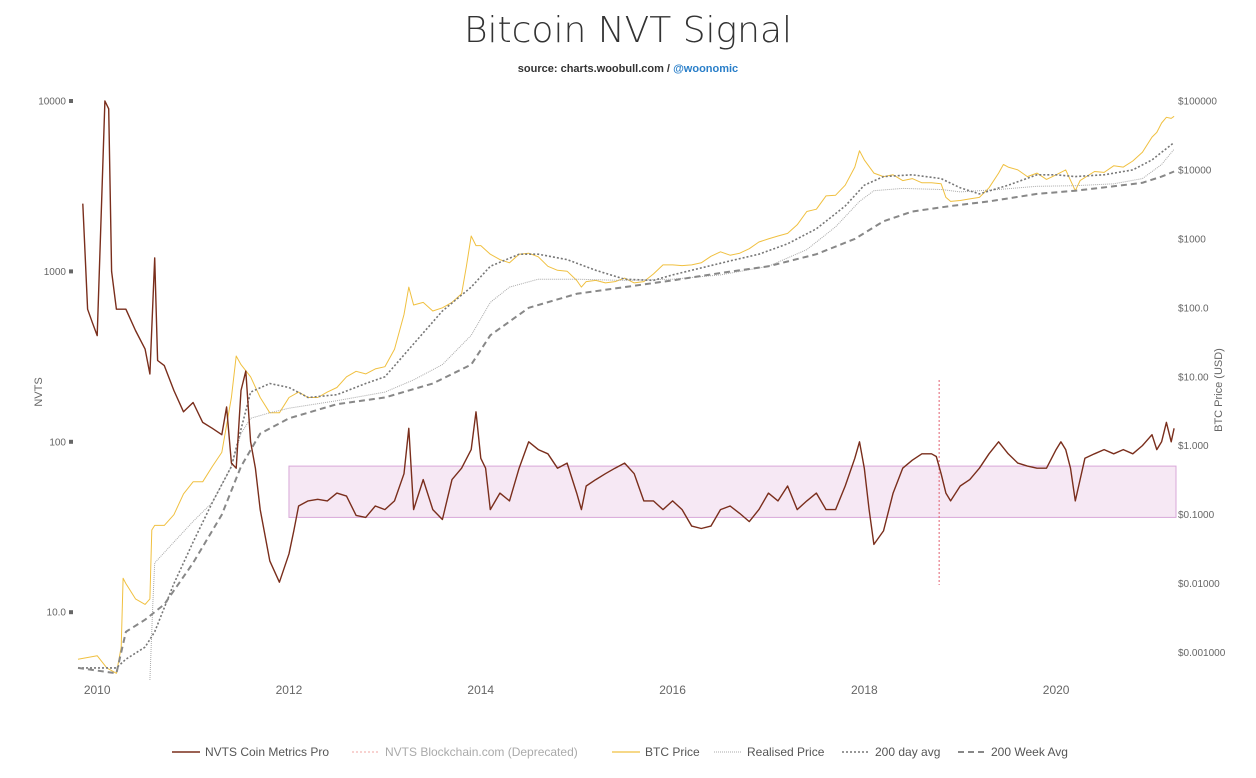  I want to click on legend-item-200-week-avg: 200 Week Avg, so click(1013, 752).